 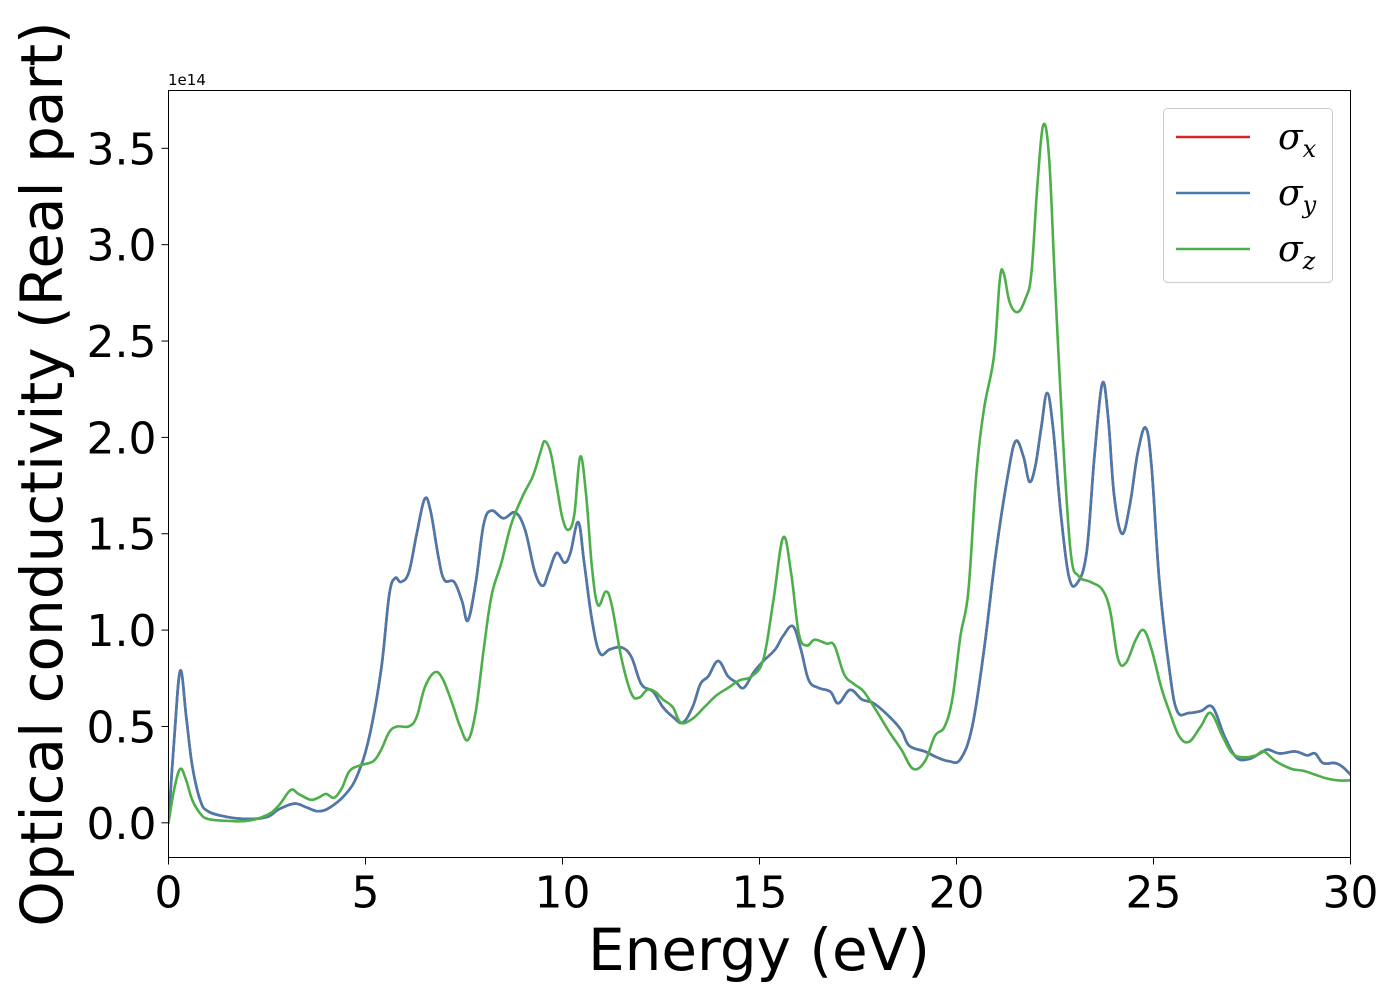 I want to click on y-tick-label: 3.0, so click(x=122, y=246).